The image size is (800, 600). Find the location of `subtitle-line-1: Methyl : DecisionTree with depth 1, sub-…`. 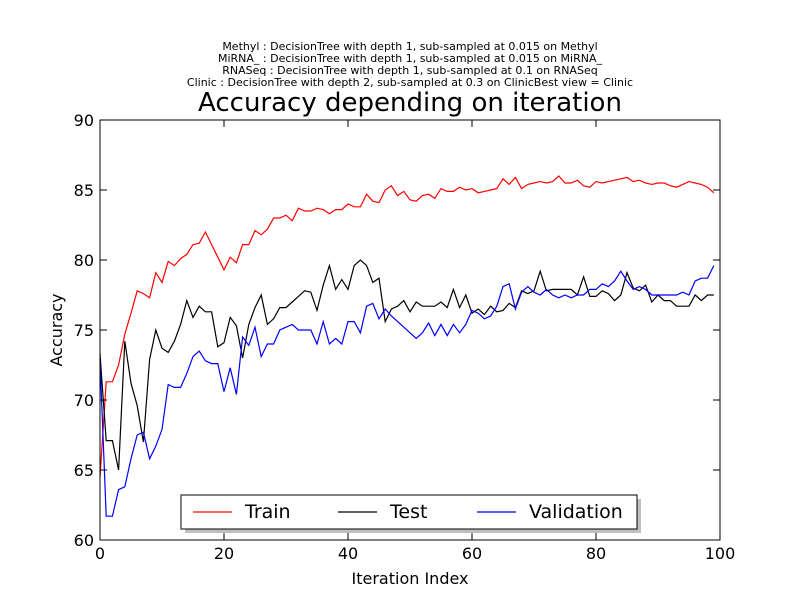

subtitle-line-1: Methyl : DecisionTree with depth 1, sub-… is located at coordinates (410, 46).